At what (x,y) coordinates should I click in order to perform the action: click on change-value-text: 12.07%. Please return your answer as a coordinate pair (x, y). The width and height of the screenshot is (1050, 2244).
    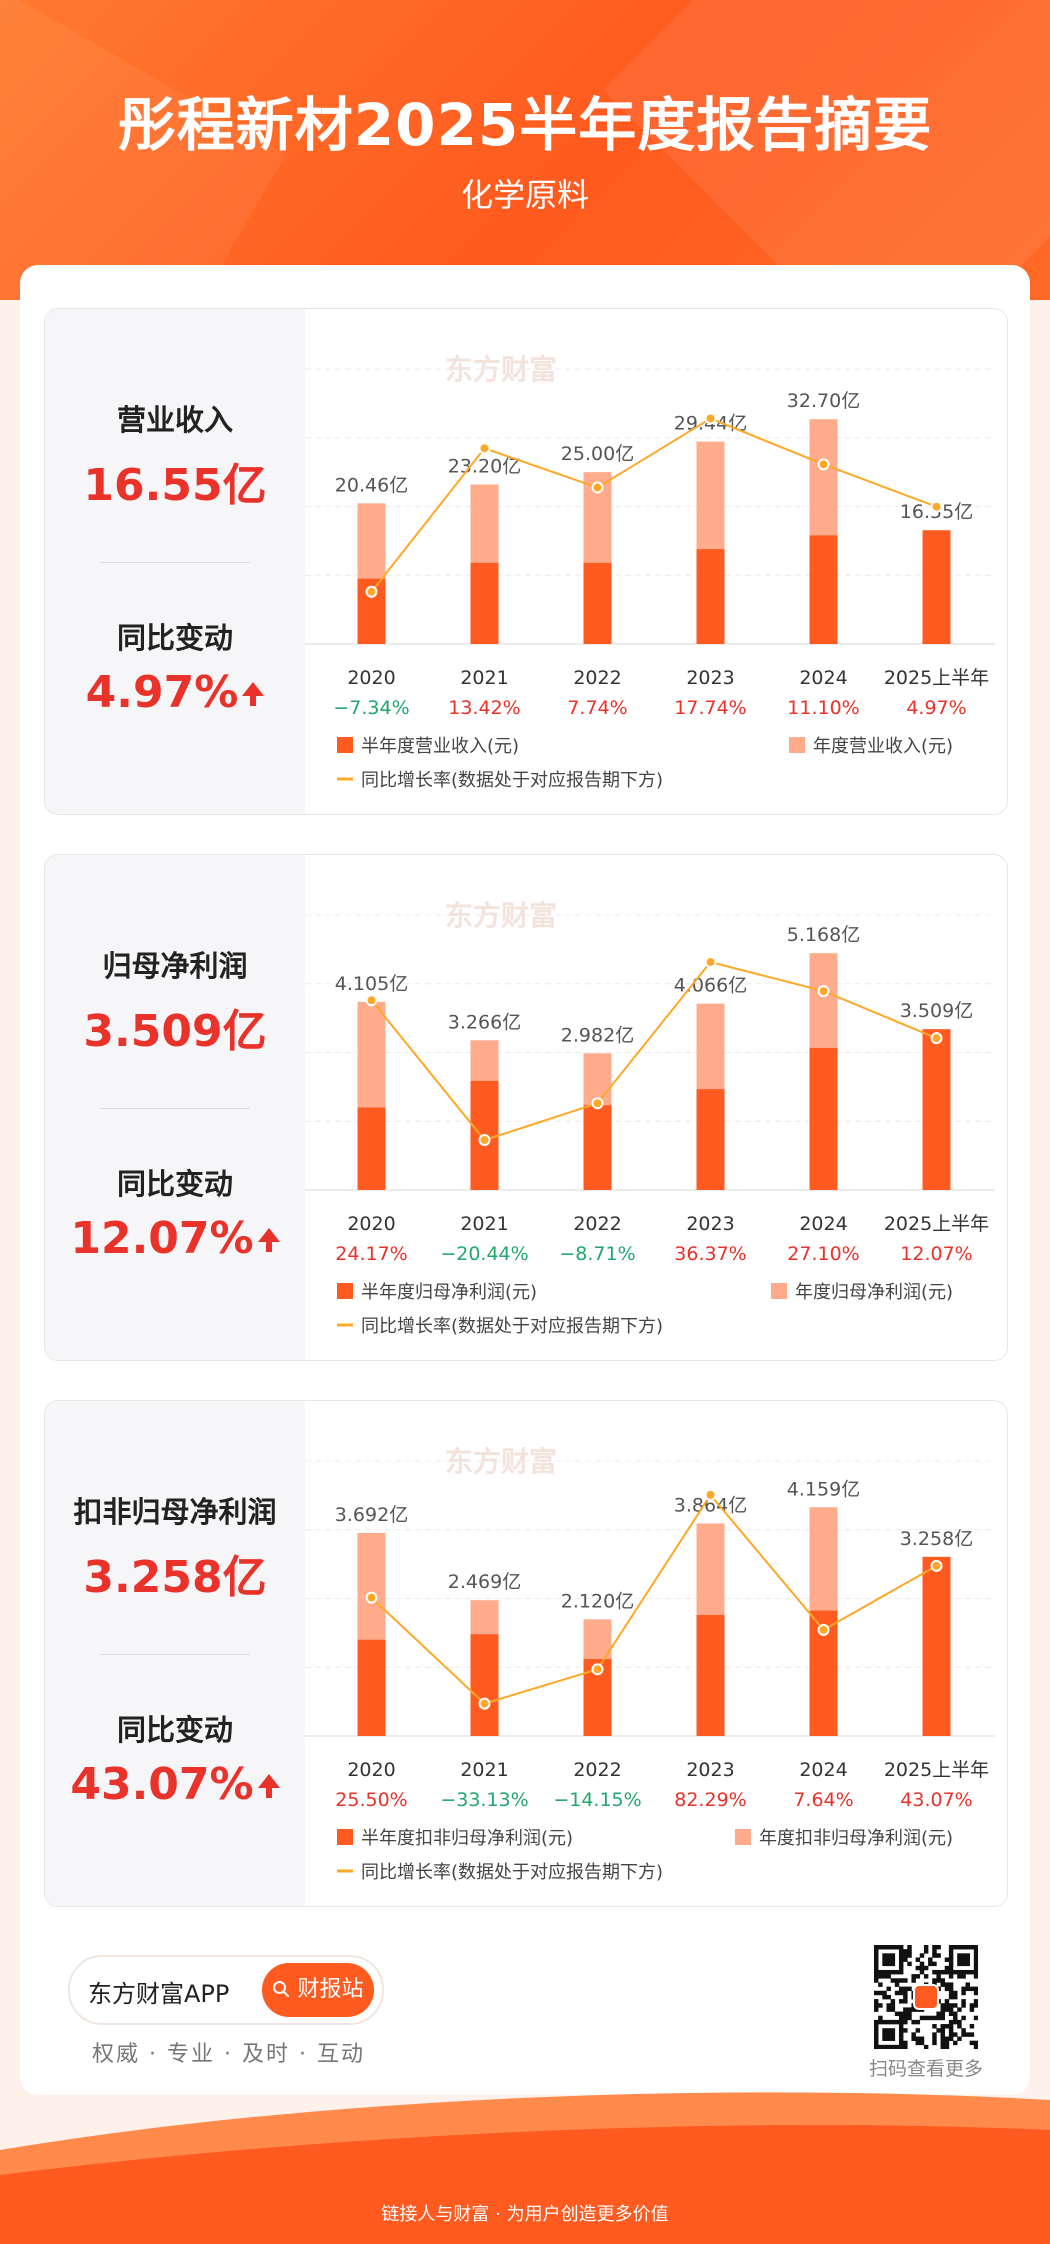
    Looking at the image, I should click on (162, 1238).